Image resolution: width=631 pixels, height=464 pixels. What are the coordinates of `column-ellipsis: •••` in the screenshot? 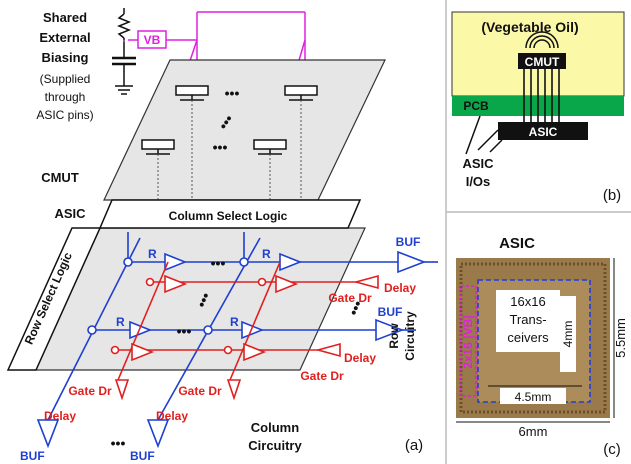 It's located at (118, 443).